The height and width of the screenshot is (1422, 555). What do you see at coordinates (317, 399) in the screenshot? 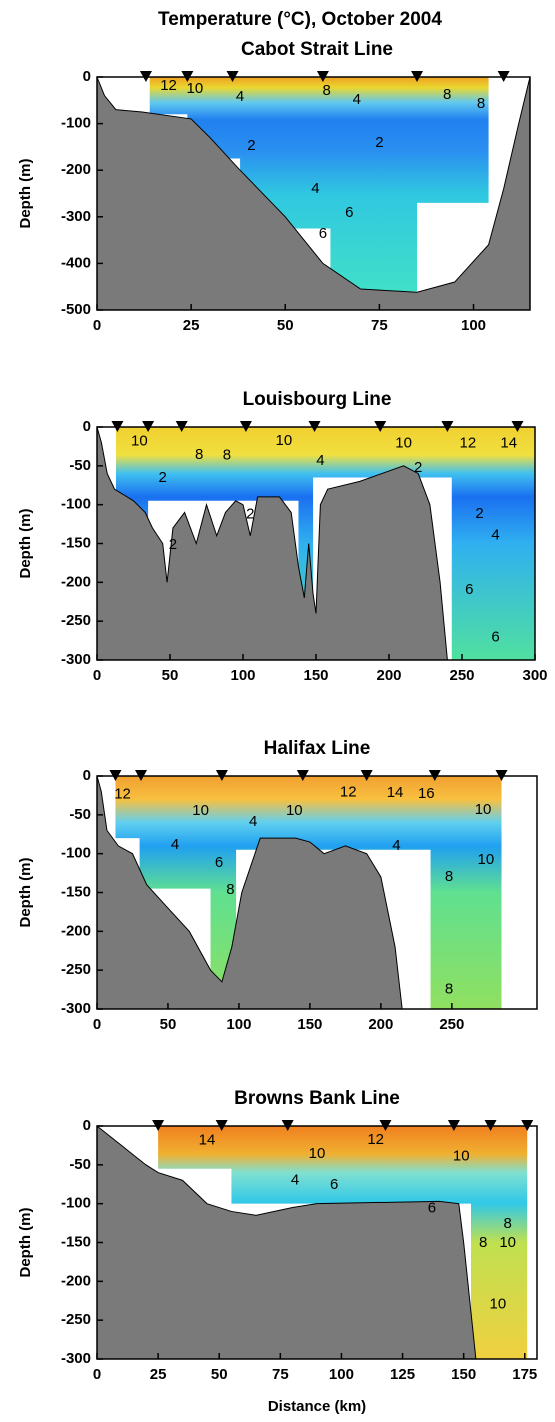
I see `panel-title: Louisbourg Line` at bounding box center [317, 399].